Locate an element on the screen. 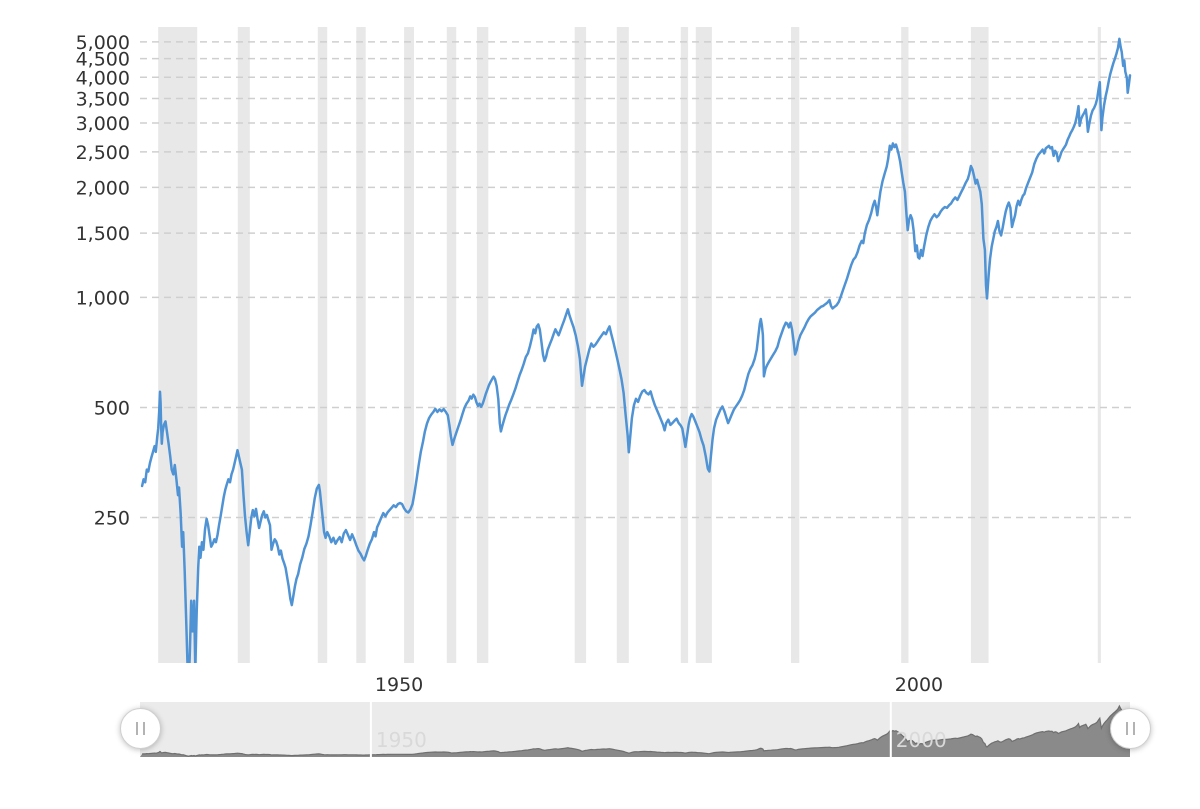  y-axis-label: 4,000 is located at coordinates (103, 78).